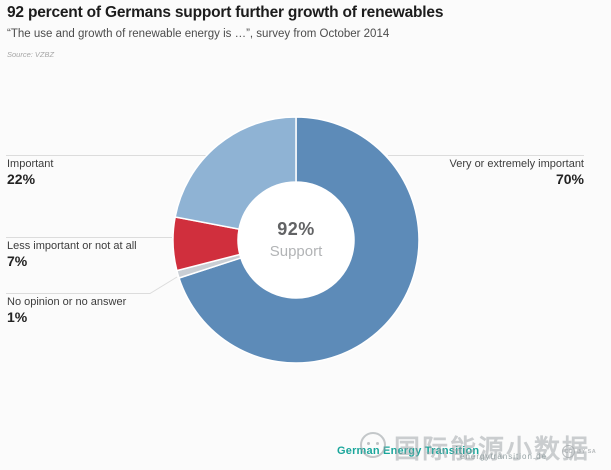 This screenshot has height=470, width=611. Describe the element at coordinates (517, 164) in the screenshot. I see `callout-very-important-label: Very or extremely important` at that location.